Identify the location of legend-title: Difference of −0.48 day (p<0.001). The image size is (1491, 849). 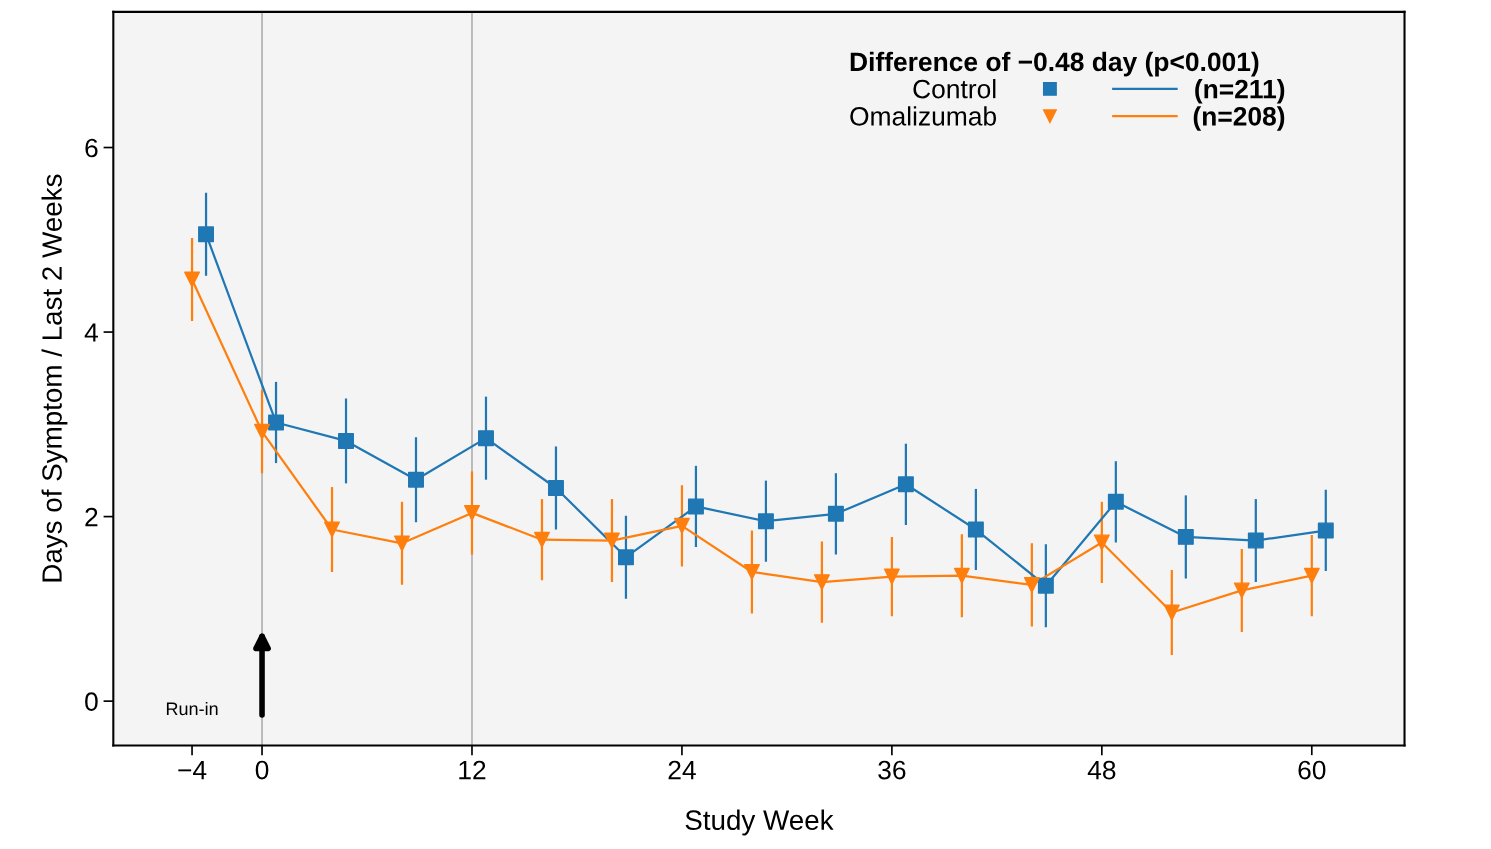
(1054, 64).